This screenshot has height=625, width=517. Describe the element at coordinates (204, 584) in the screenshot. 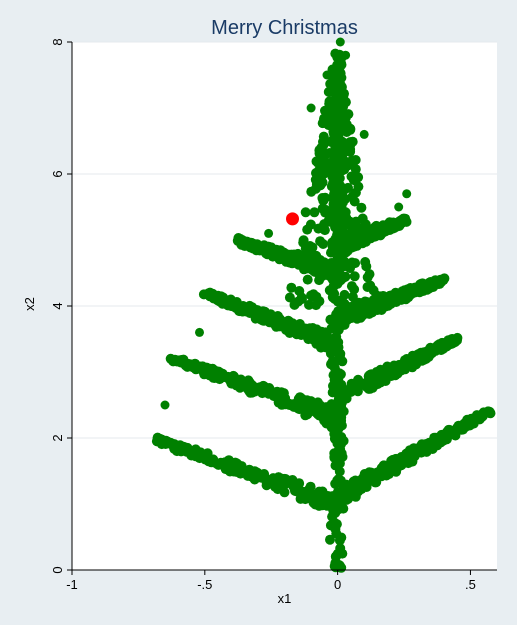

I see `x-tick-label: -.5` at that location.